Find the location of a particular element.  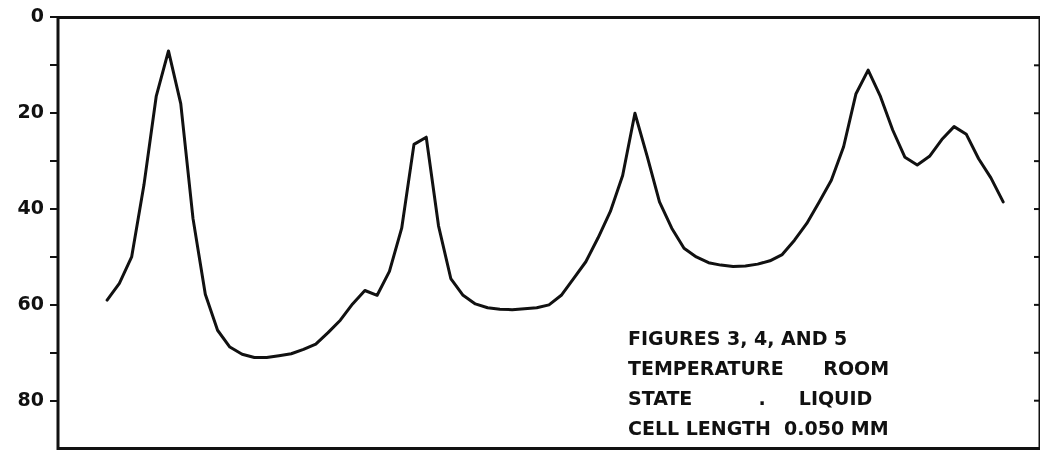

annotation: FIGURES 3, 4, AND 5 is located at coordinates (738, 337).